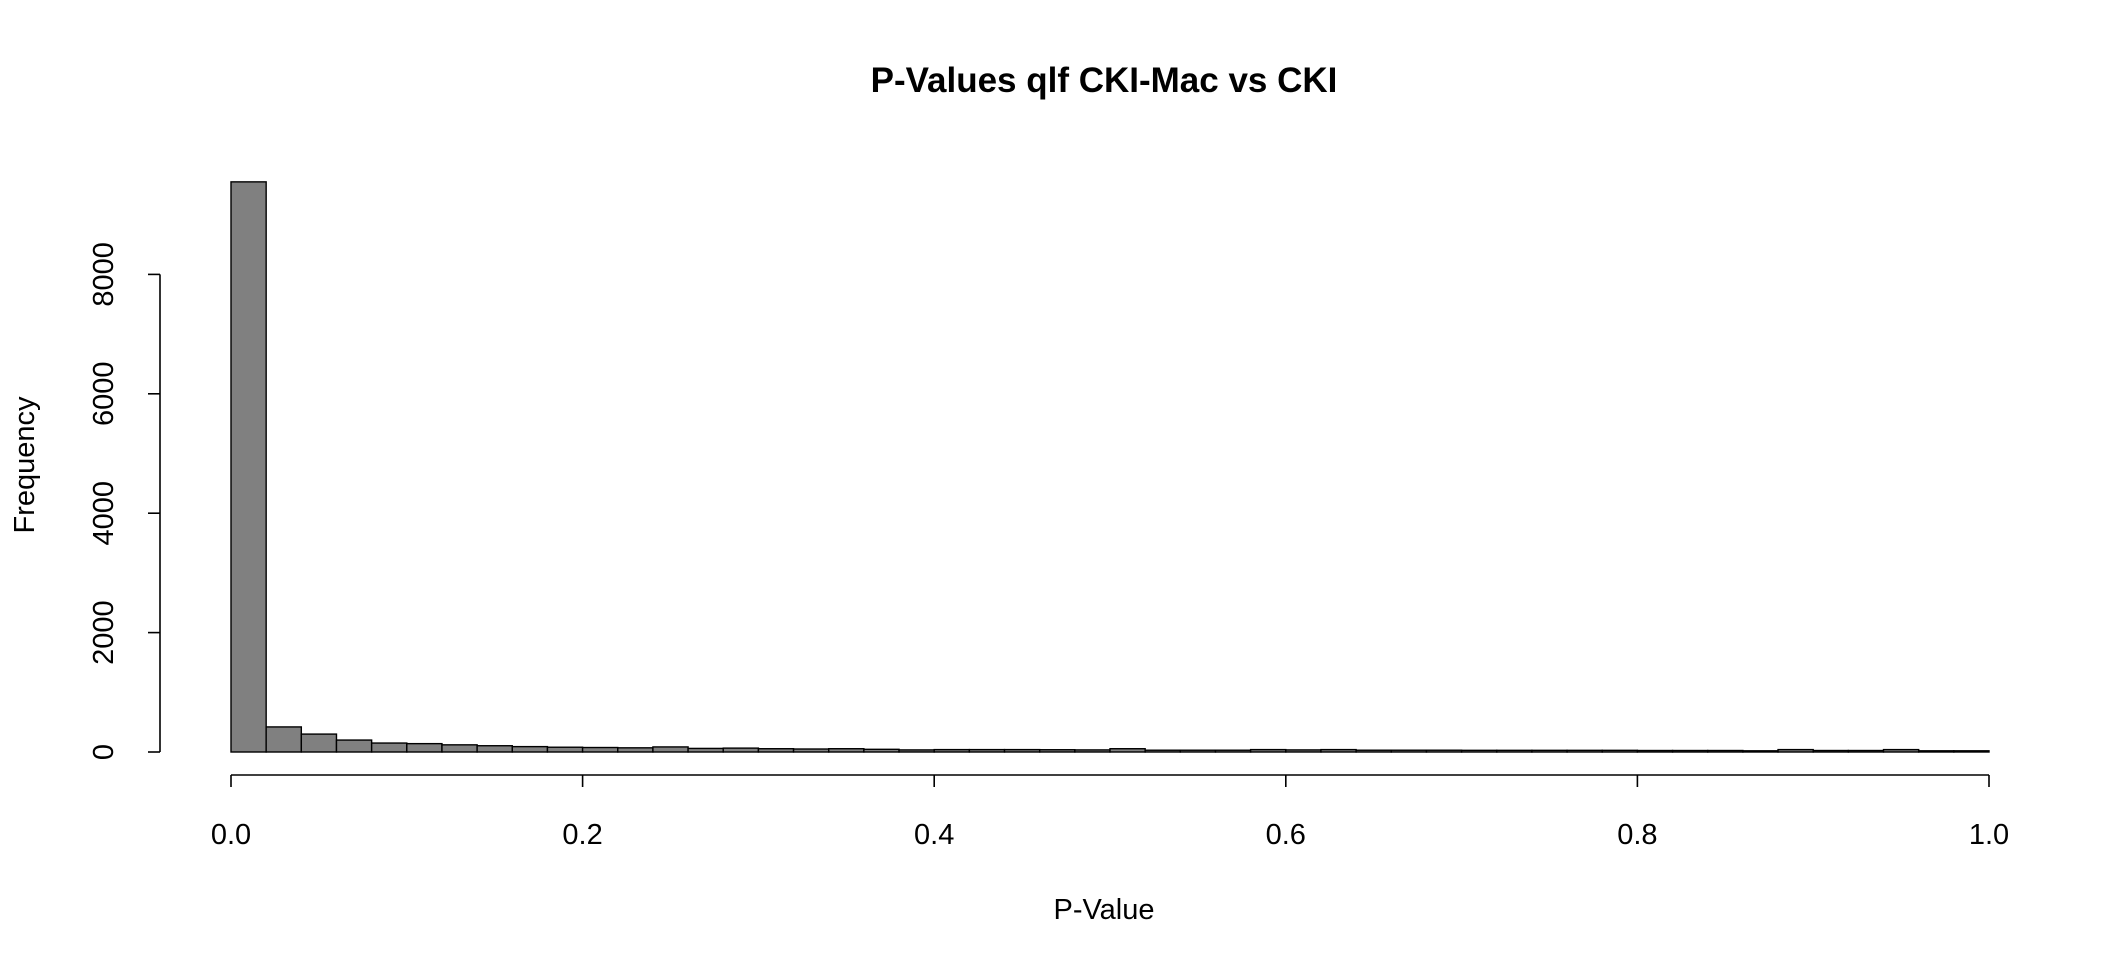  Describe the element at coordinates (1637, 835) in the screenshot. I see `x-tick-label: 0.8` at that location.